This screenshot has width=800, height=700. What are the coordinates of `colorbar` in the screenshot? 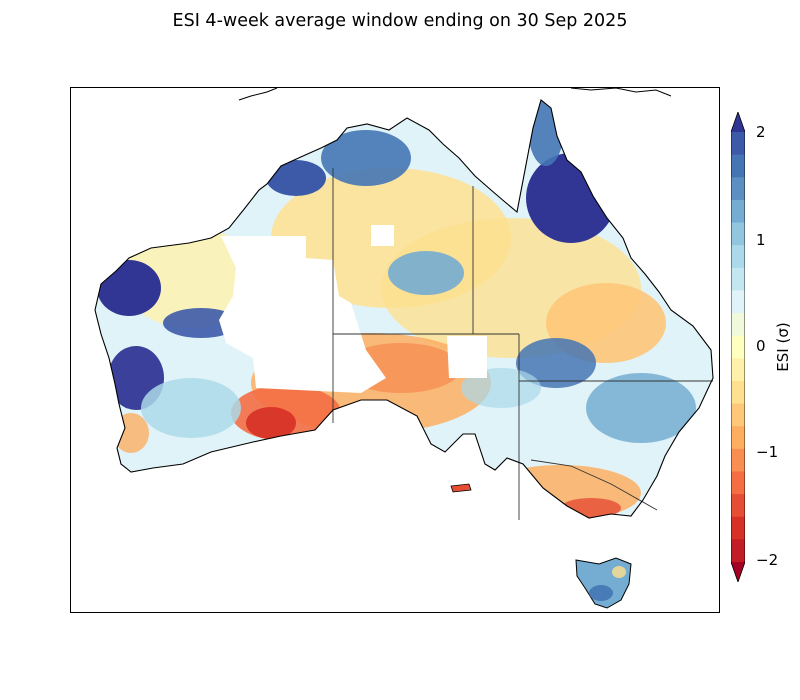 It's located at (738, 347).